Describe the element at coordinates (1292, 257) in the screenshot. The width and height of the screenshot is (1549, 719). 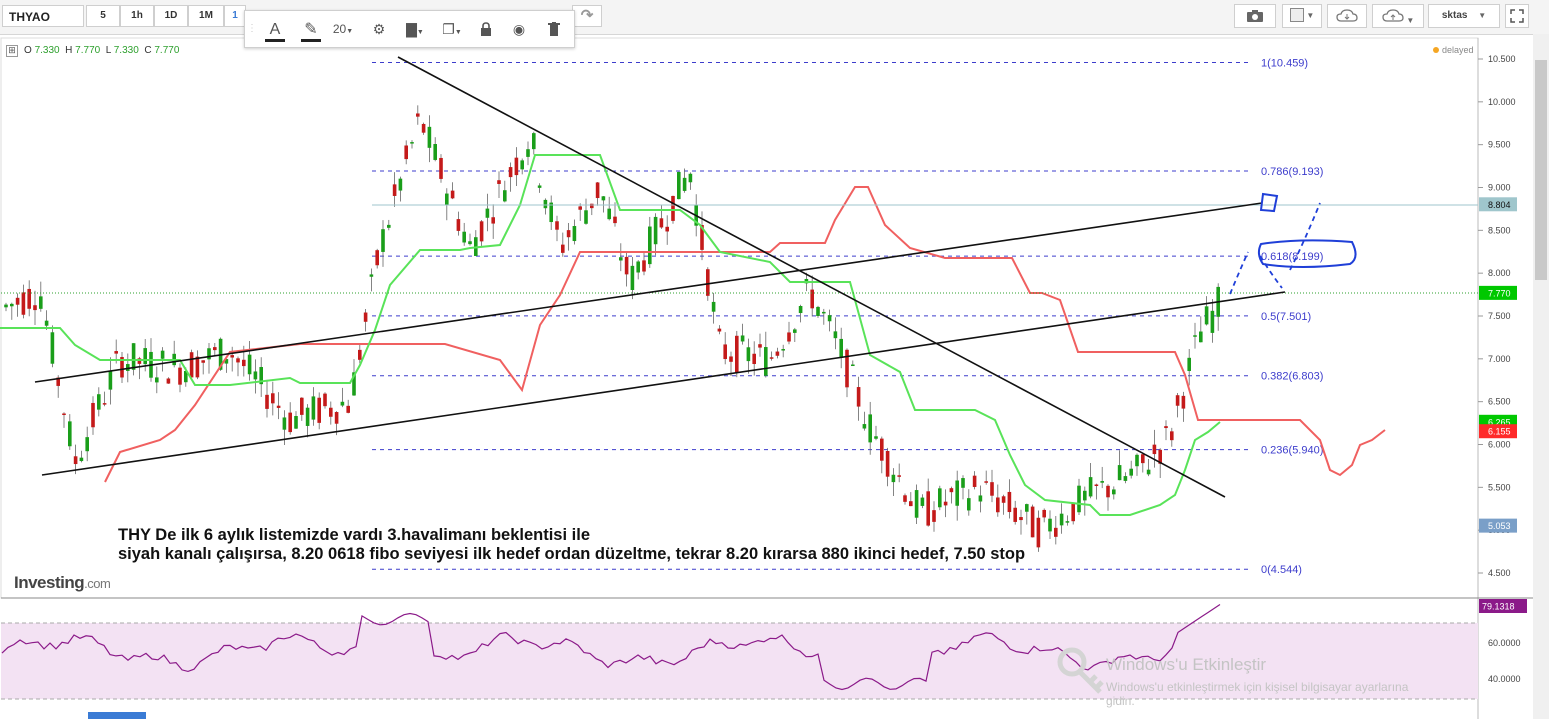
I see `fibo-level-label: 0.618(8.199)` at that location.